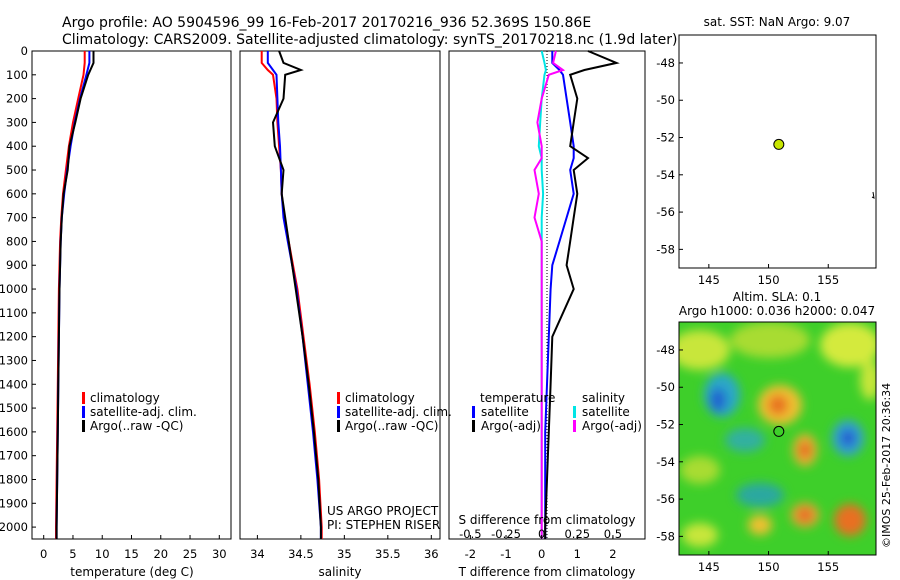  I want to click on x-tick-label: 30, so click(219, 554).